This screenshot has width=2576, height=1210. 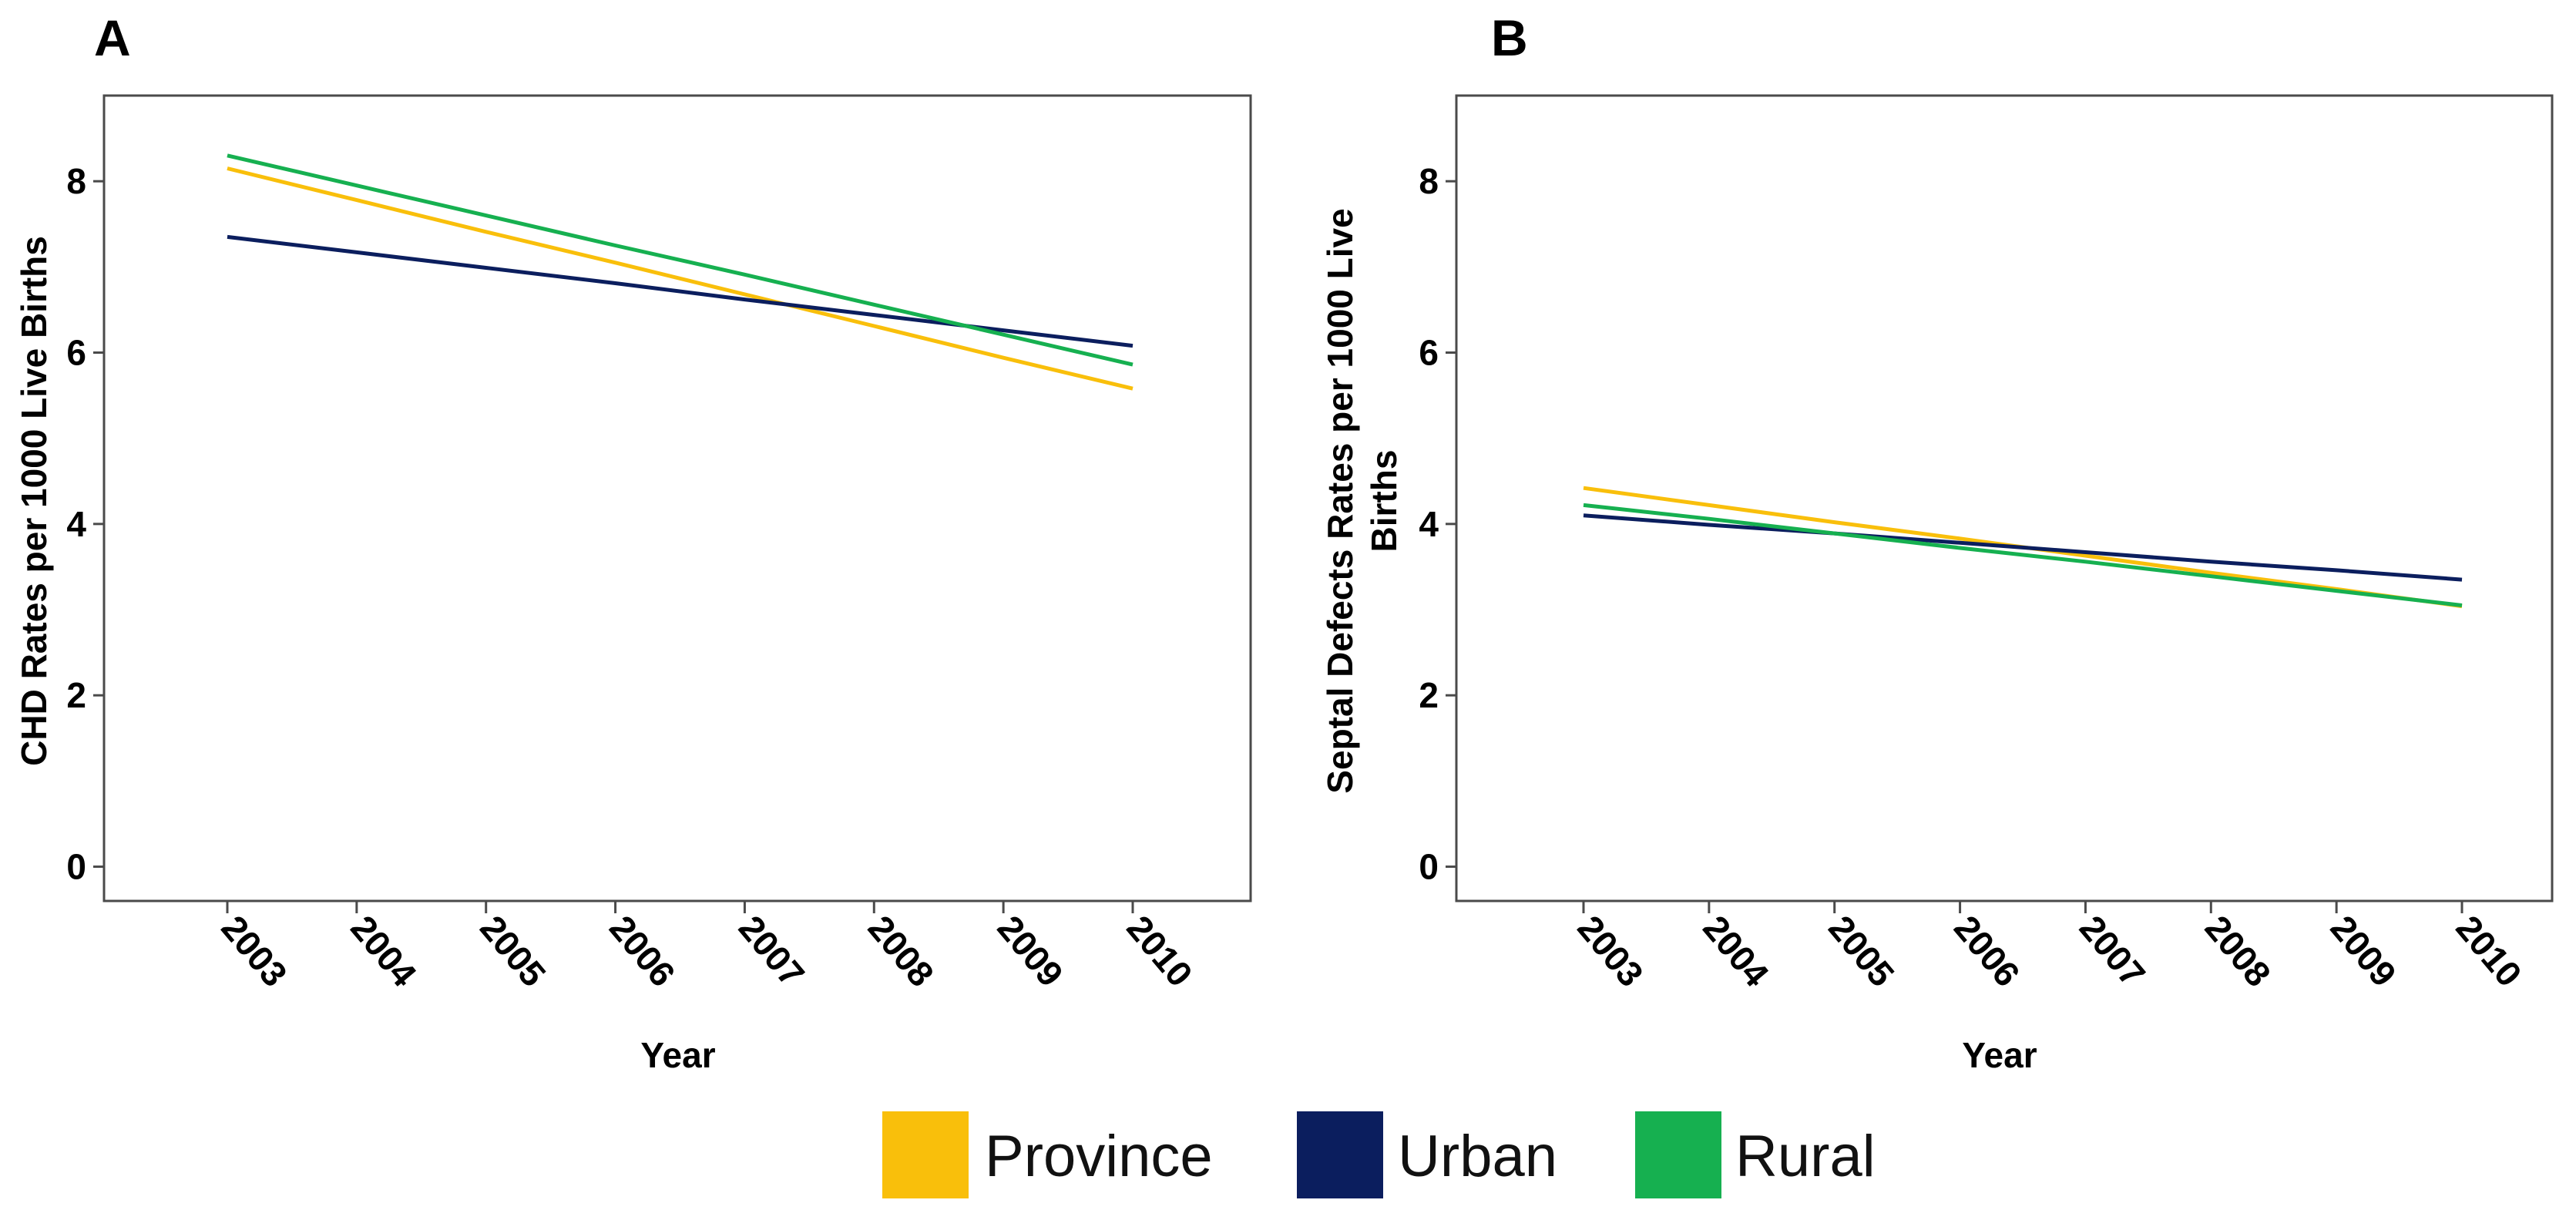 What do you see at coordinates (1987, 951) in the screenshot?
I see `panel-b-x-tick-label: 2006` at bounding box center [1987, 951].